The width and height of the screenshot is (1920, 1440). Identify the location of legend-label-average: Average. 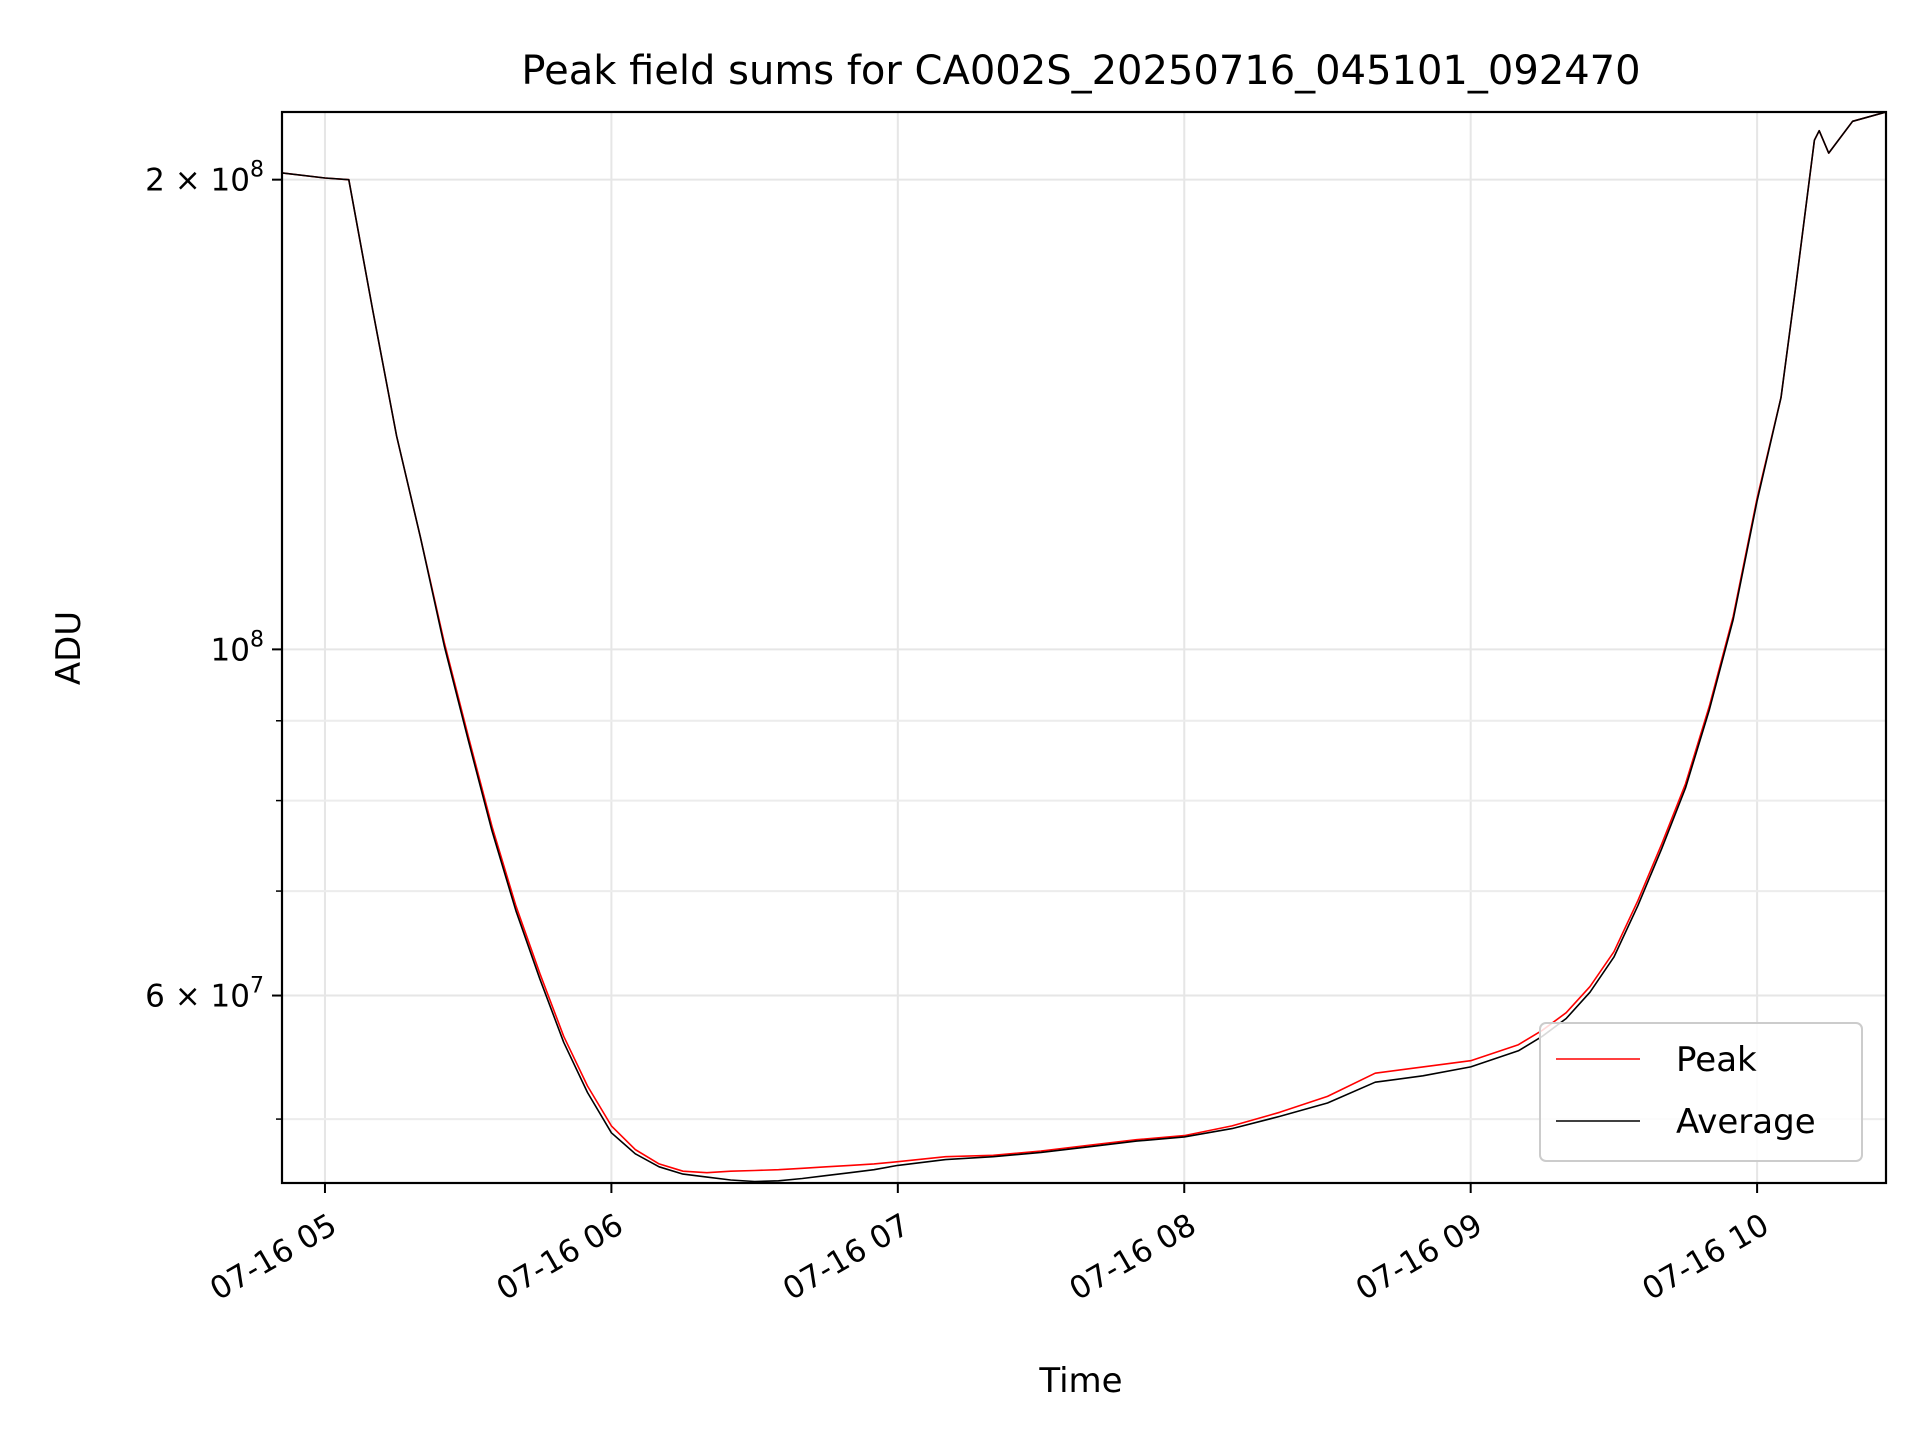
(1746, 1122).